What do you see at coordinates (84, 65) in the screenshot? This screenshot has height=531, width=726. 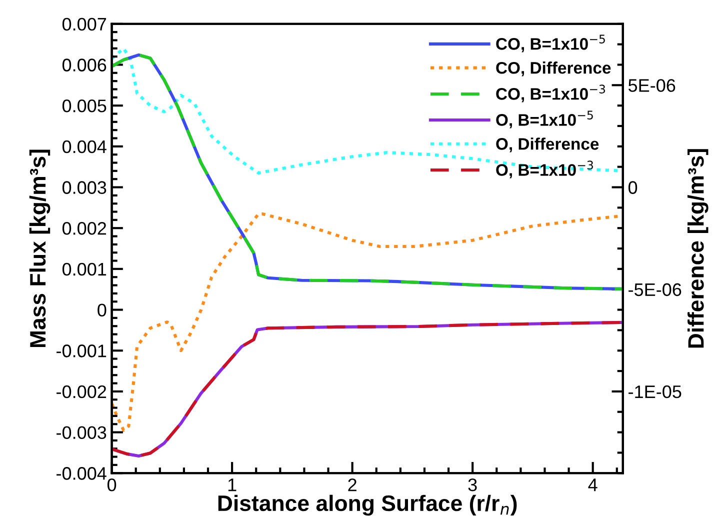 I see `y-tick-label: 0.006` at bounding box center [84, 65].